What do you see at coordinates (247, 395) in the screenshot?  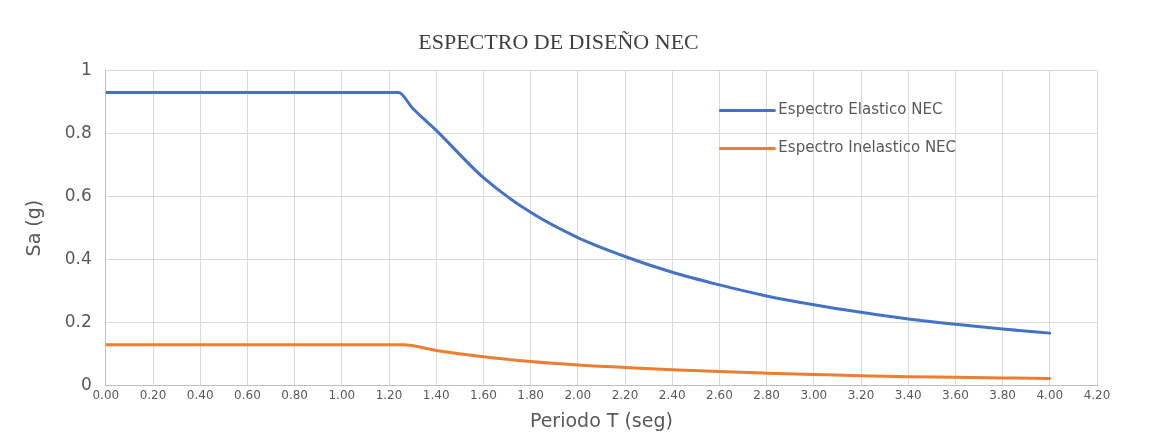 I see `x-tick-label: 0.60` at bounding box center [247, 395].